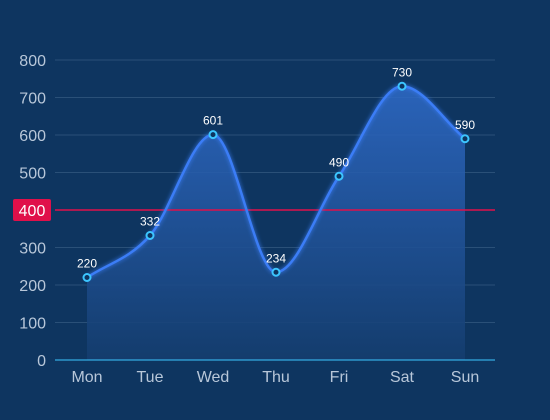 Image resolution: width=550 pixels, height=420 pixels. I want to click on data-label-wed: 601, so click(213, 121).